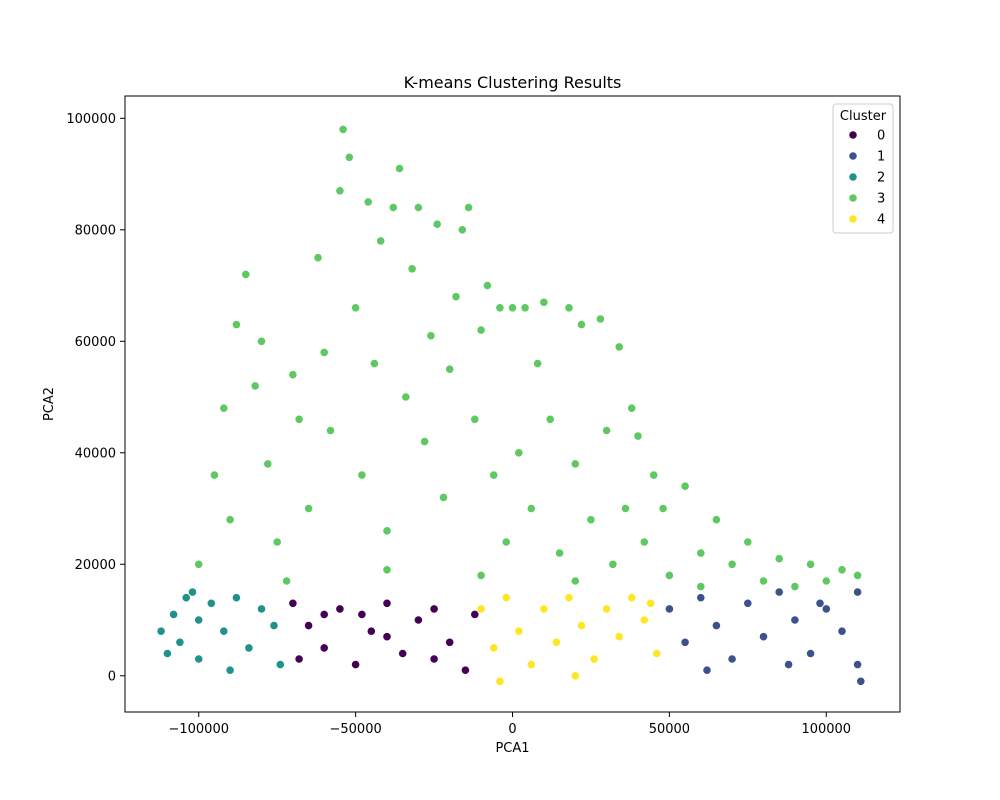  Describe the element at coordinates (91, 119) in the screenshot. I see `y-tick-label: 100000` at that location.